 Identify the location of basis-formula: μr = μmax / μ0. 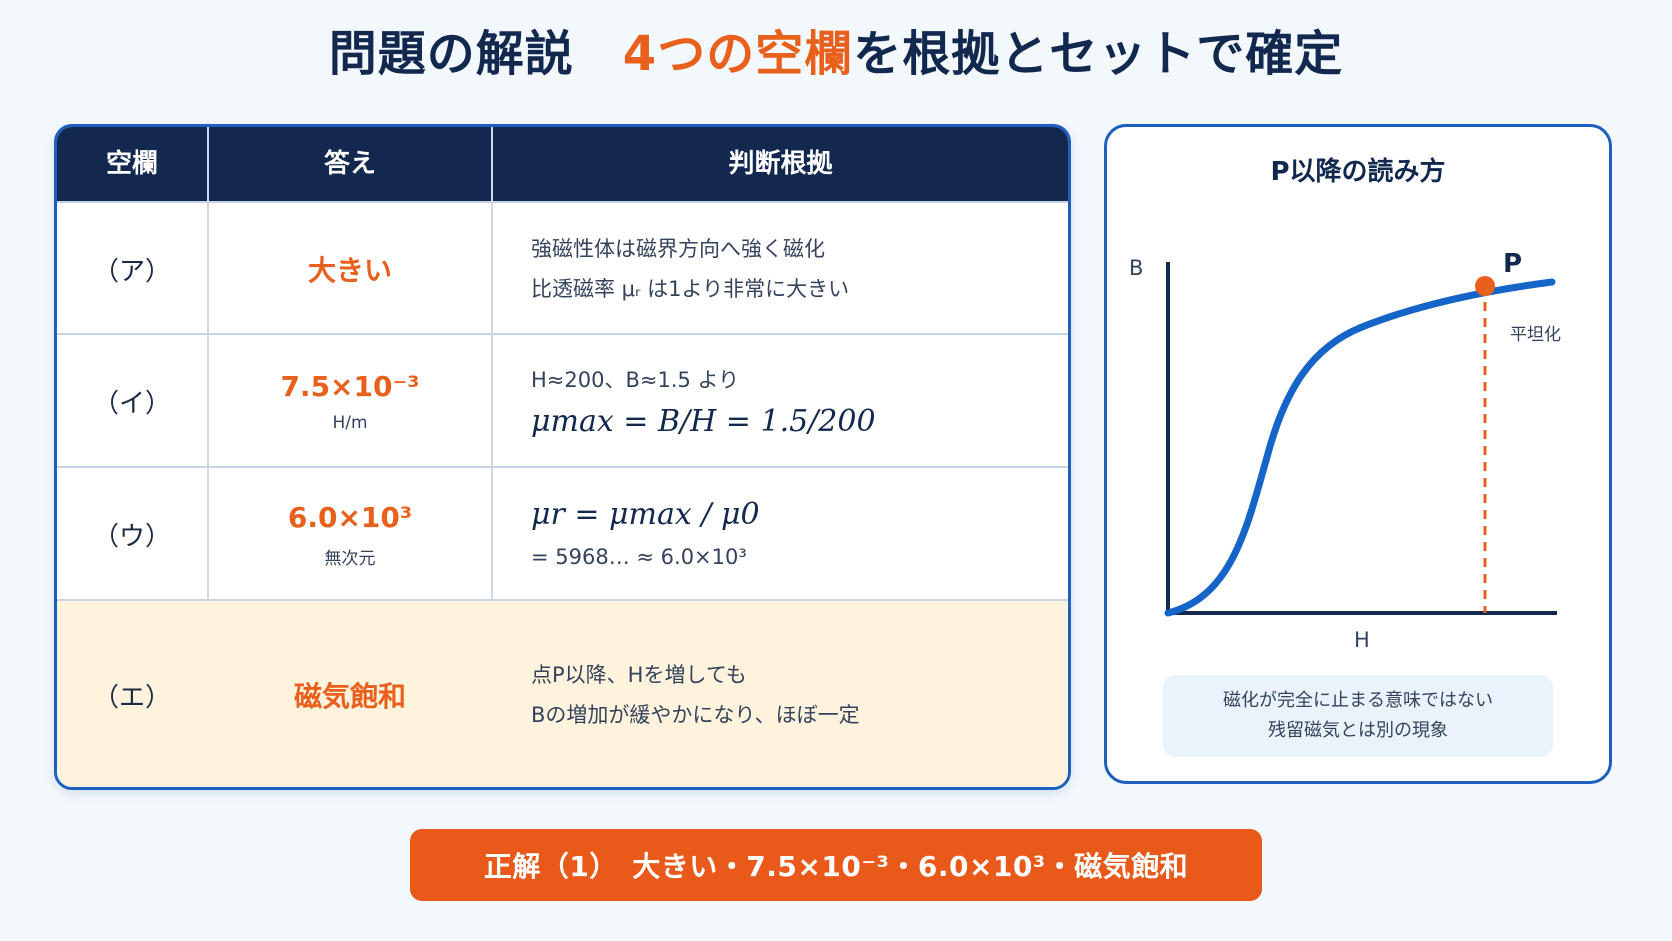
(645, 514).